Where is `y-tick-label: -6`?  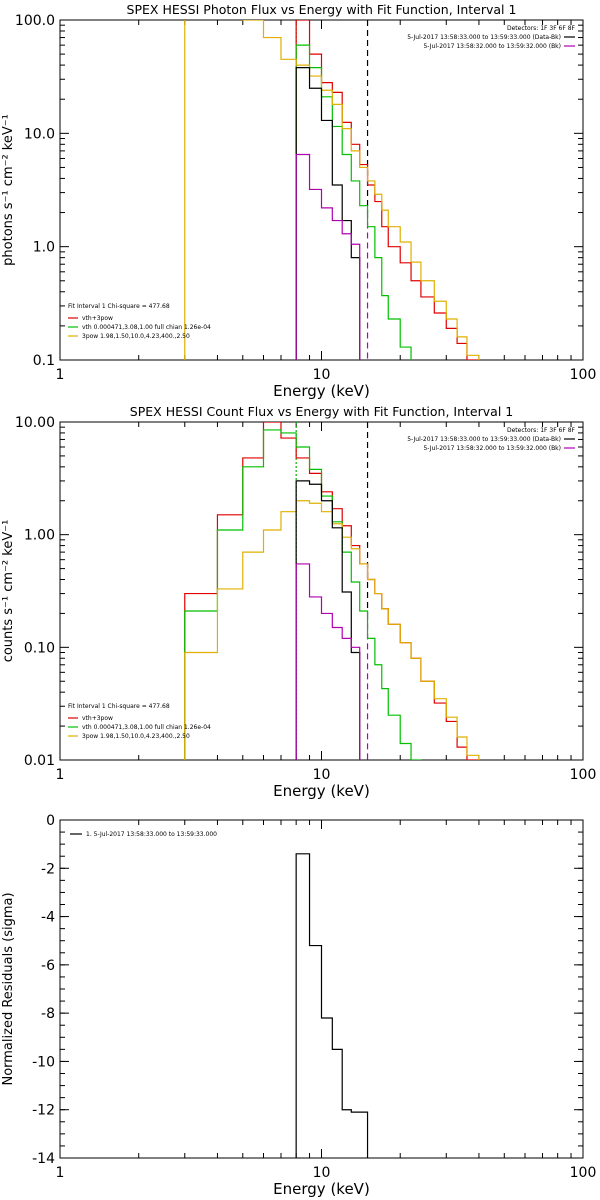
y-tick-label: -6 is located at coordinates (48, 966).